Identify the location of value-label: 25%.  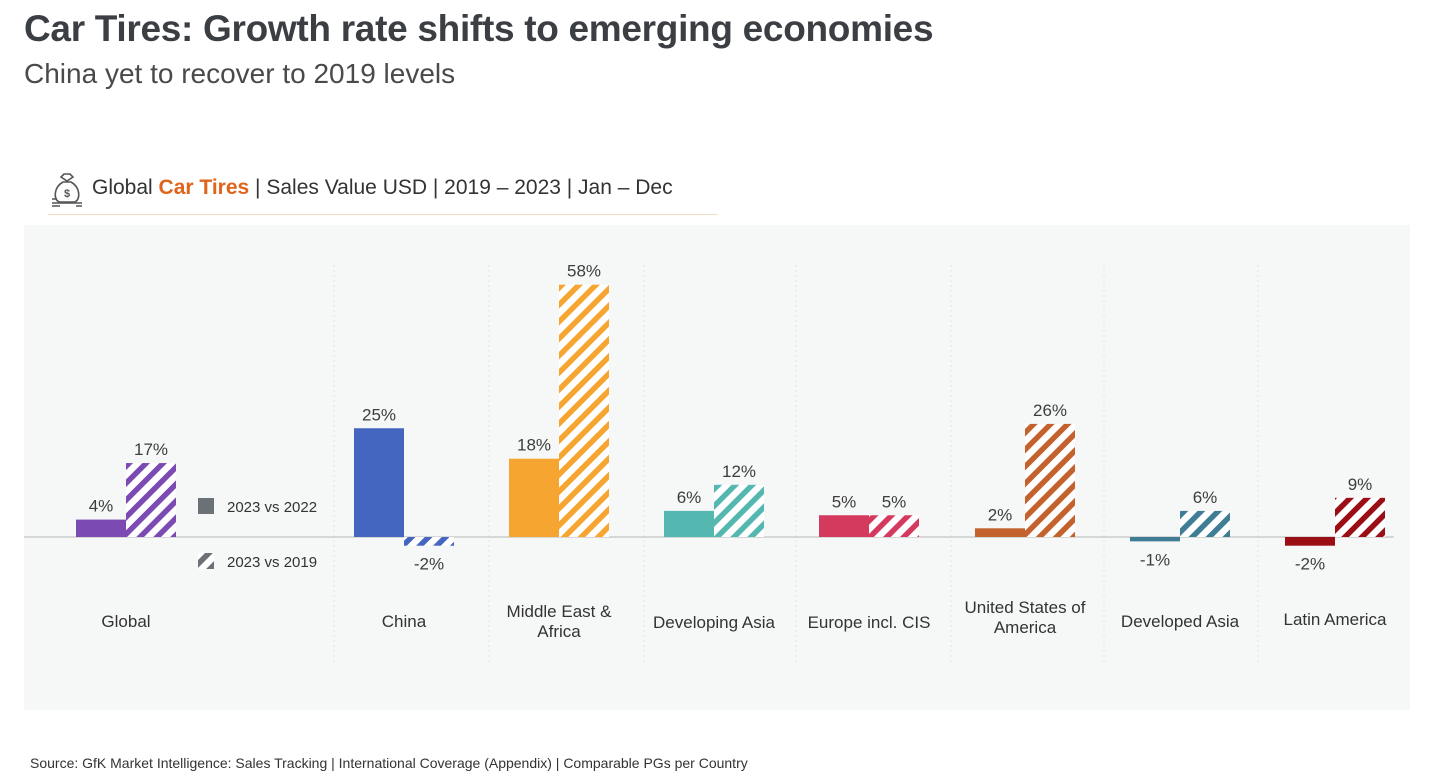
(379, 414).